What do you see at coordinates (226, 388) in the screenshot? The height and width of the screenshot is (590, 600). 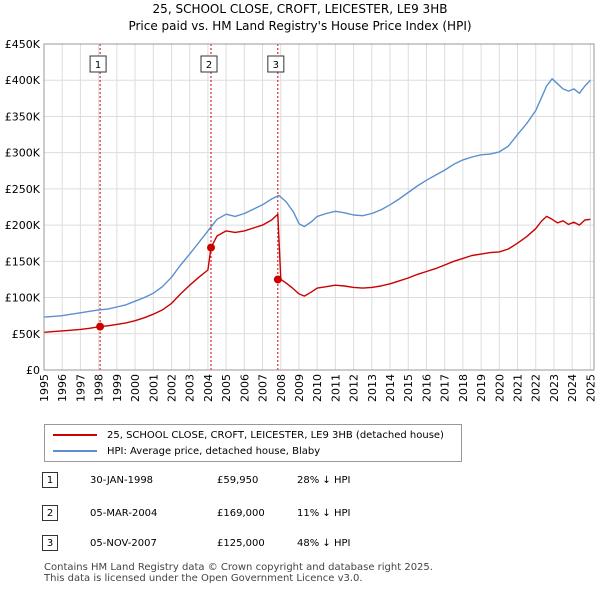 I see `x-tick-label: 2005` at bounding box center [226, 388].